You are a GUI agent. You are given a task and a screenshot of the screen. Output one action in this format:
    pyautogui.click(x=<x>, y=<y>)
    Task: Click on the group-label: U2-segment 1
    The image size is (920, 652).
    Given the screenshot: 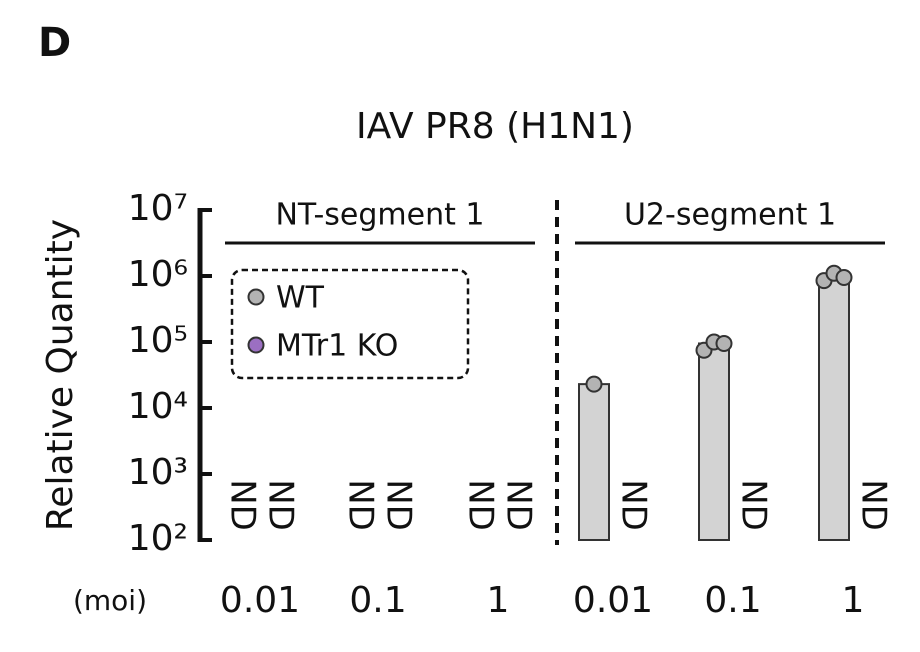 What is the action you would take?
    pyautogui.click(x=730, y=215)
    